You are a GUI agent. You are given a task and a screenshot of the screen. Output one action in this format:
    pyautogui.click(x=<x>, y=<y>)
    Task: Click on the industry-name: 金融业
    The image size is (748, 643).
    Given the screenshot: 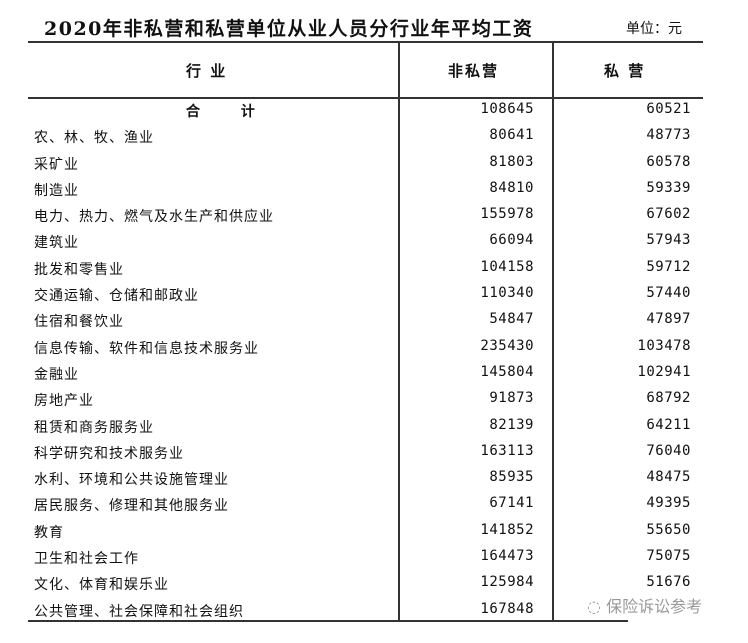 What is the action you would take?
    pyautogui.click(x=56, y=374)
    